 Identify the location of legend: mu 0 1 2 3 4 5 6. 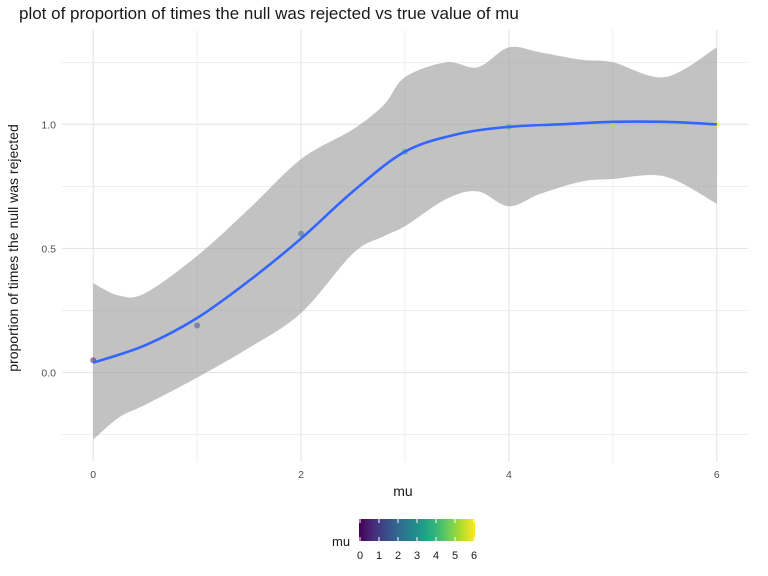
(404, 540).